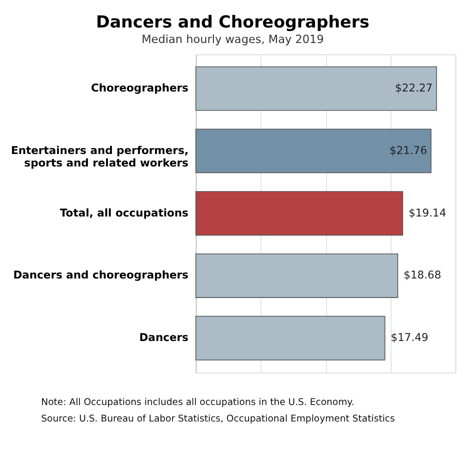 Image resolution: width=467 pixels, height=453 pixels. What do you see at coordinates (408, 150) in the screenshot?
I see `data-label: $21.76` at bounding box center [408, 150].